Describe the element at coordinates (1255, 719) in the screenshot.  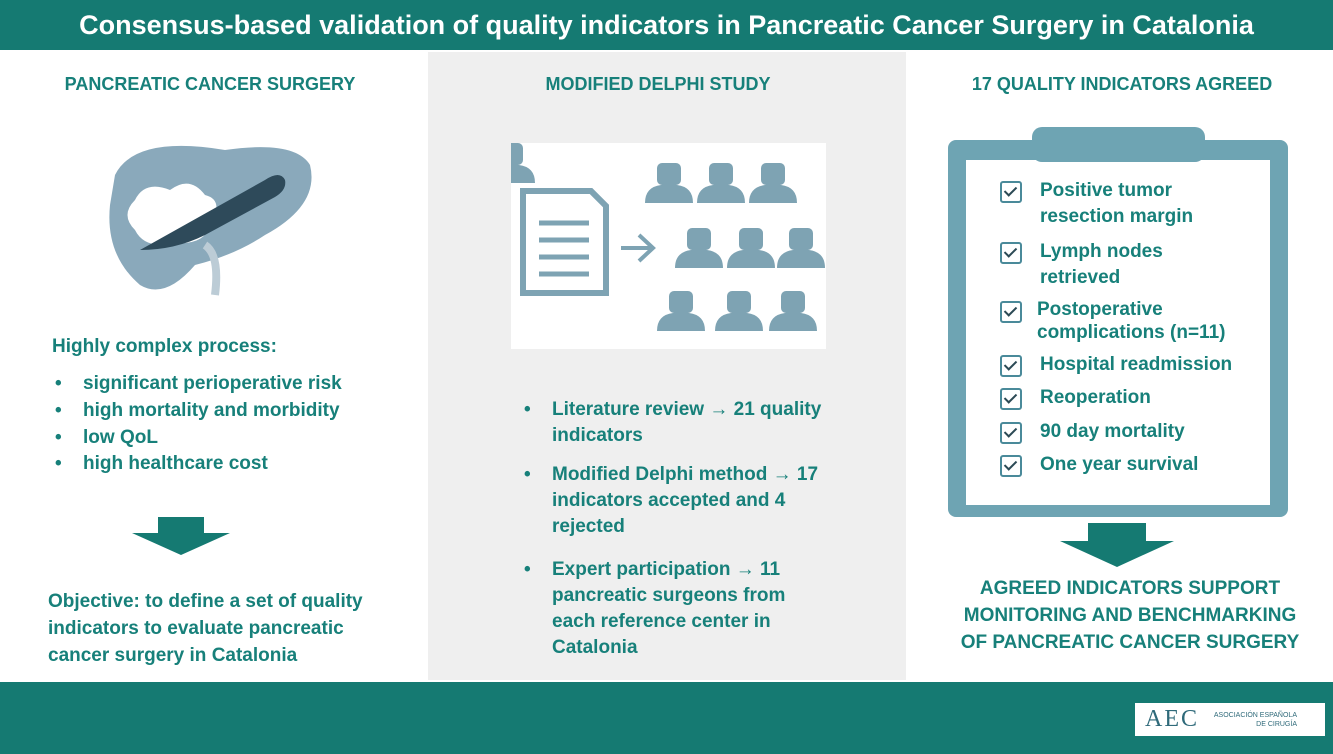
I see `logo-text: ASOCIACIÓN ESPAÑOLA DE CIRUGÍA` at that location.